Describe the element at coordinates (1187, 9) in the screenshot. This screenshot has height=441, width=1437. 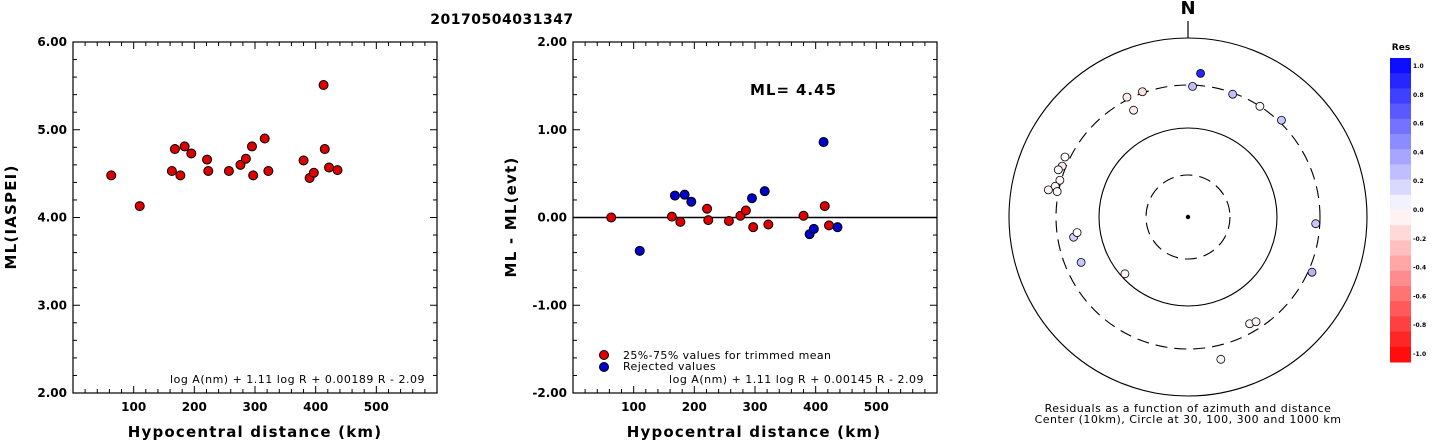
I see `north-label: N` at that location.